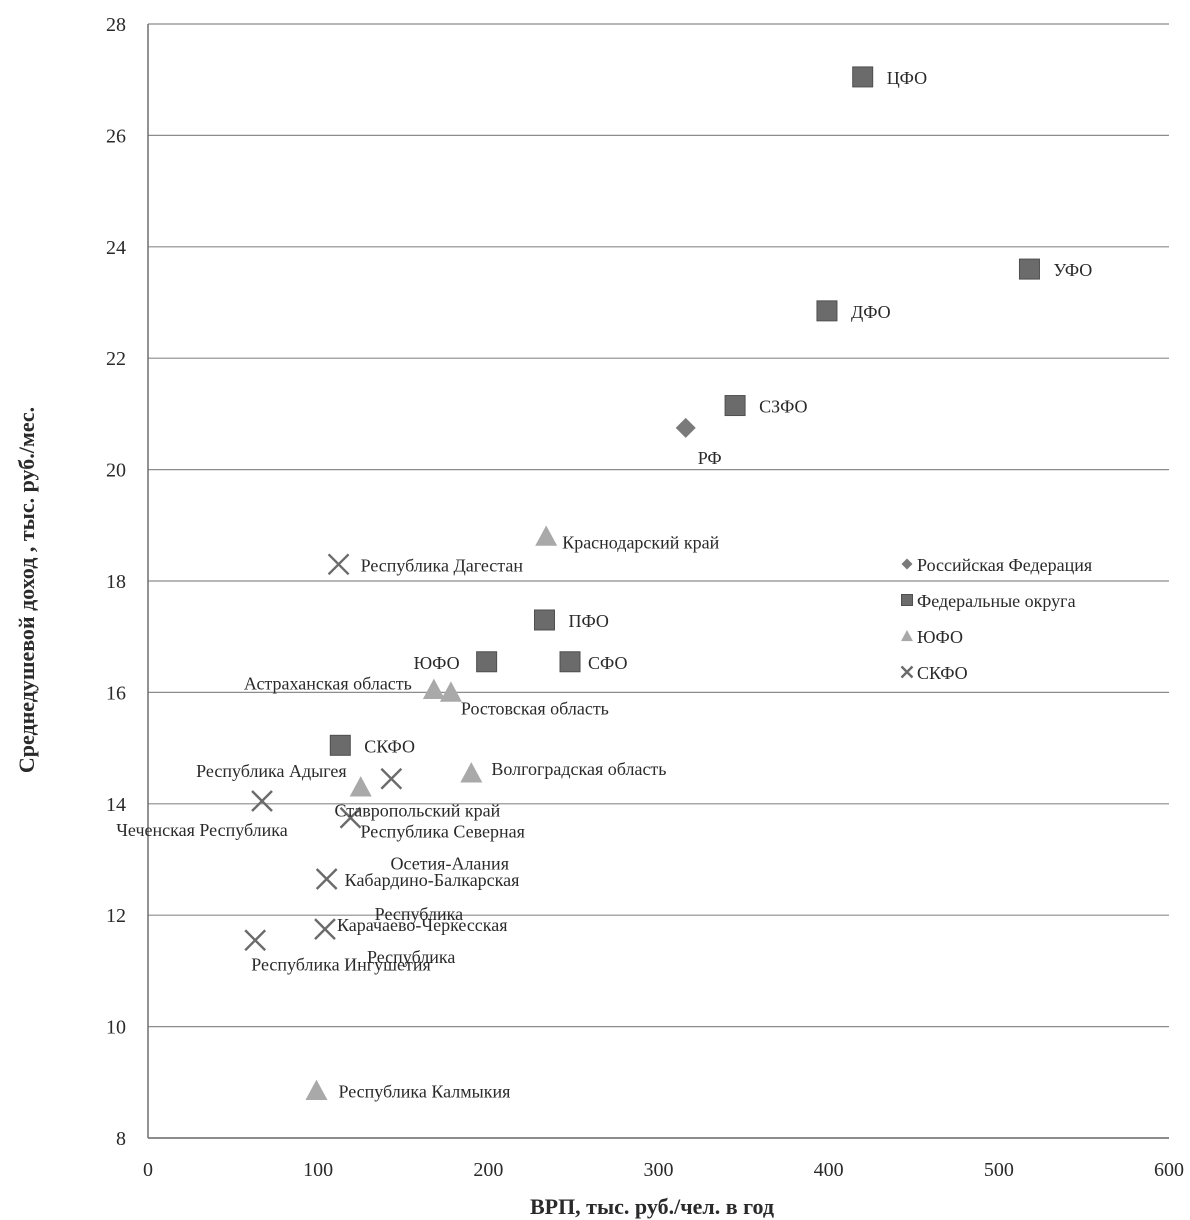 This screenshot has height=1220, width=1190. Describe the element at coordinates (783, 407) in the screenshot. I see `point-label: СЗФО` at that location.